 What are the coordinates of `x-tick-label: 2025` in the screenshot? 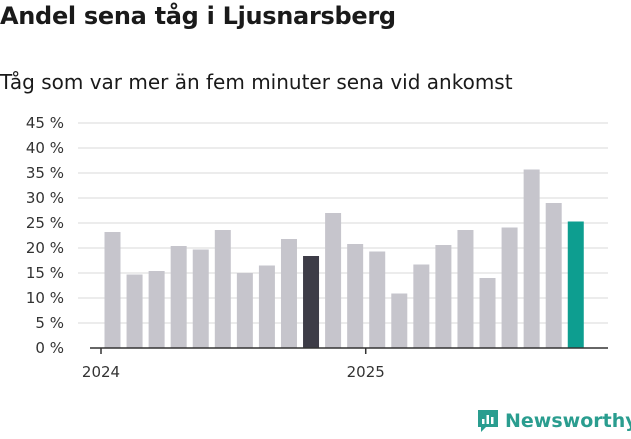 It's located at (366, 372).